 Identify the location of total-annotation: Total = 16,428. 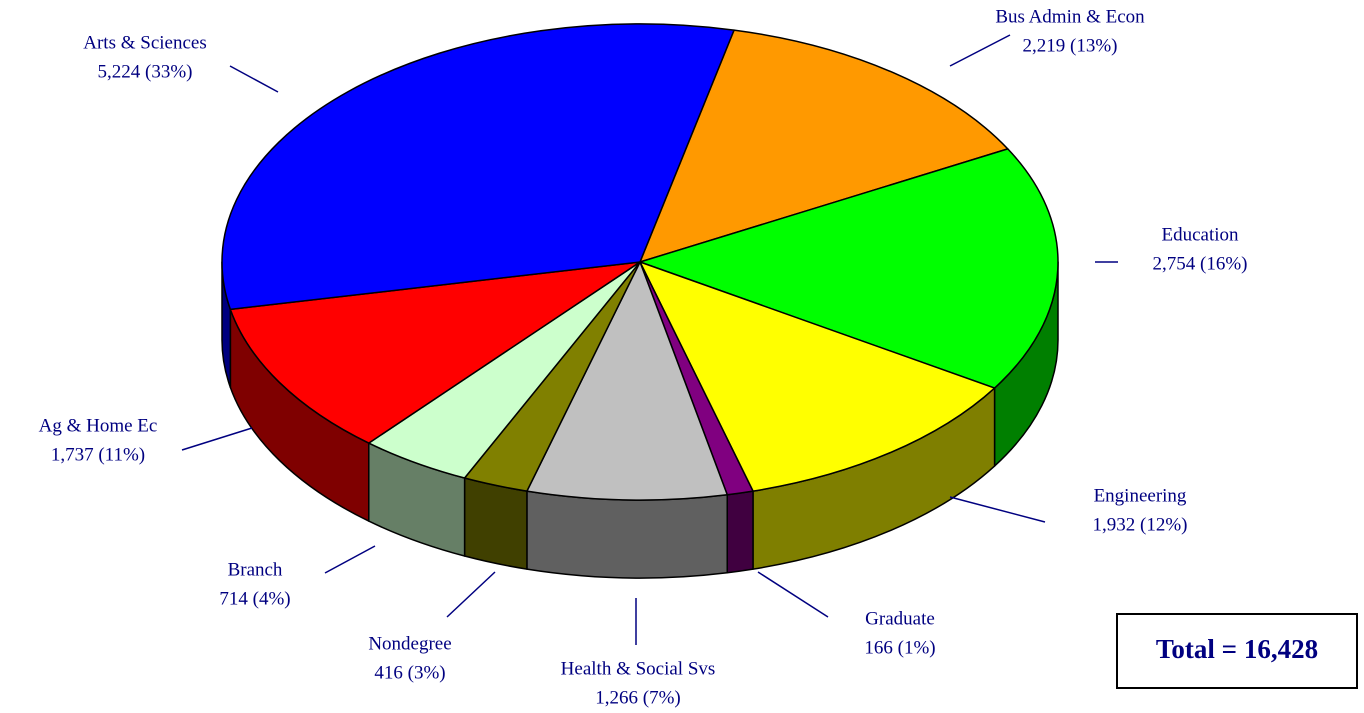
(1237, 649).